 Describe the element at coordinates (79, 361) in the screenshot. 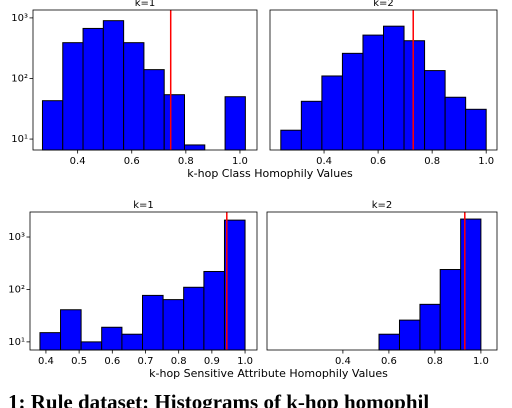

I see `x-tick-label: 0.5` at that location.